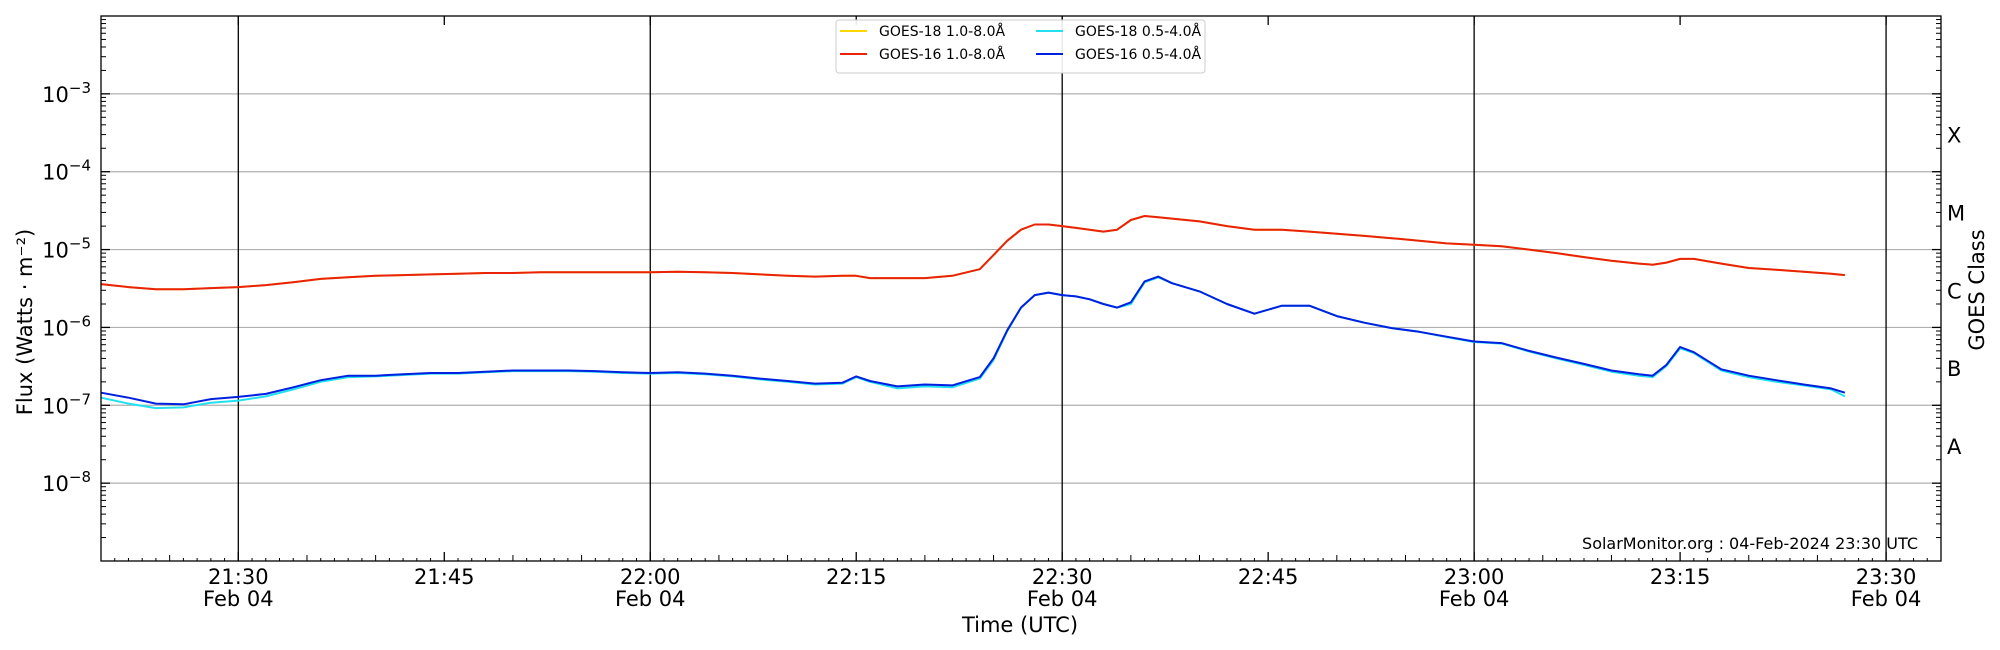 The height and width of the screenshot is (650, 2000). I want to click on y-tick-exponent: −3, so click(80, 88).